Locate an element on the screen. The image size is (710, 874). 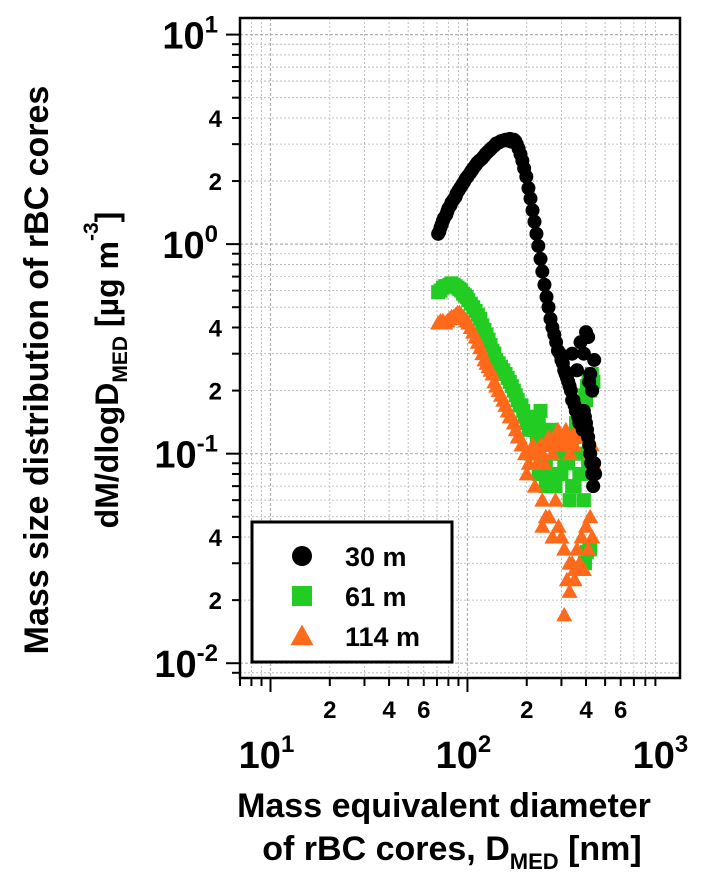
y-tick-label: 10⁰ is located at coordinates (190, 244).